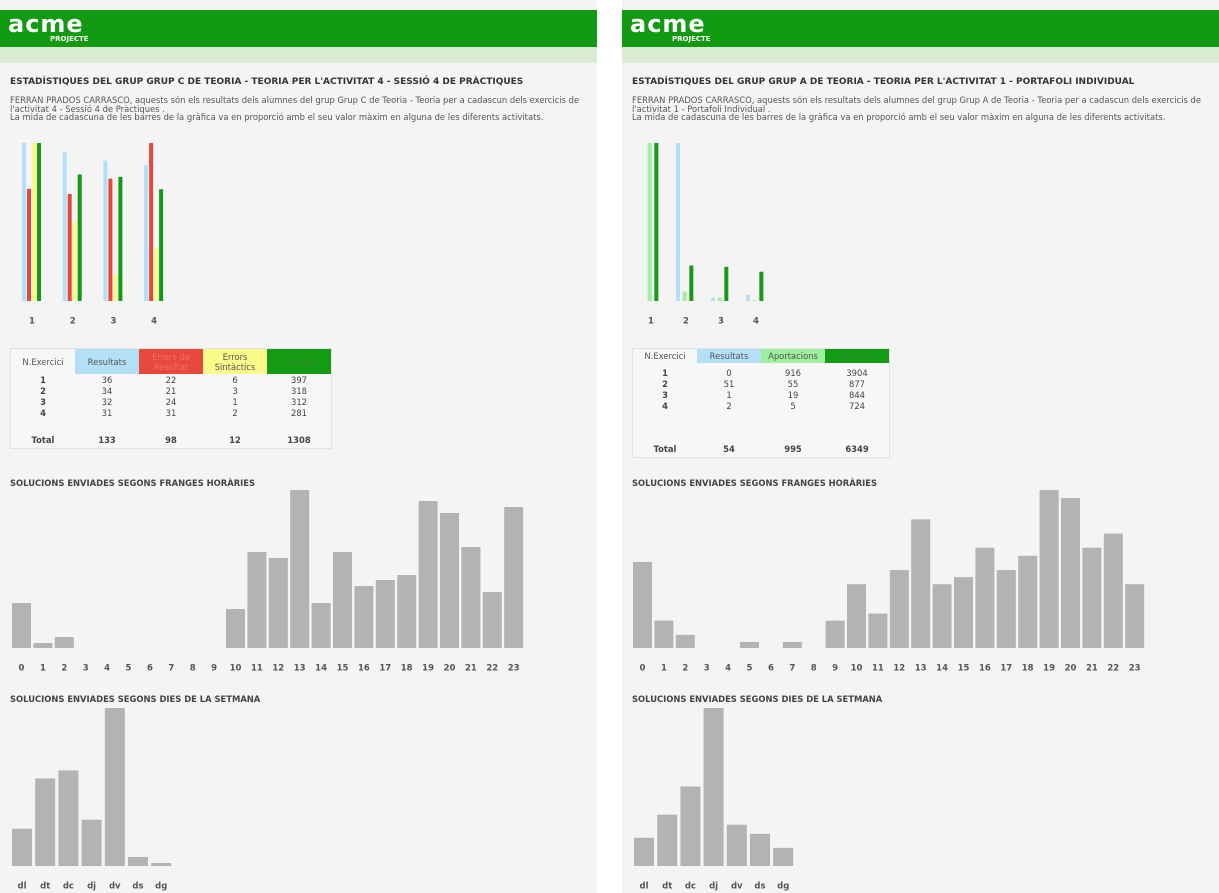 This screenshot has width=1219, height=893. What do you see at coordinates (889, 582) in the screenshot?
I see `histogram: 0 1 2 3 4 5 6 7 8 9 10 11 12 13 14 15 16 17 18 19 20 21 22 23` at bounding box center [889, 582].